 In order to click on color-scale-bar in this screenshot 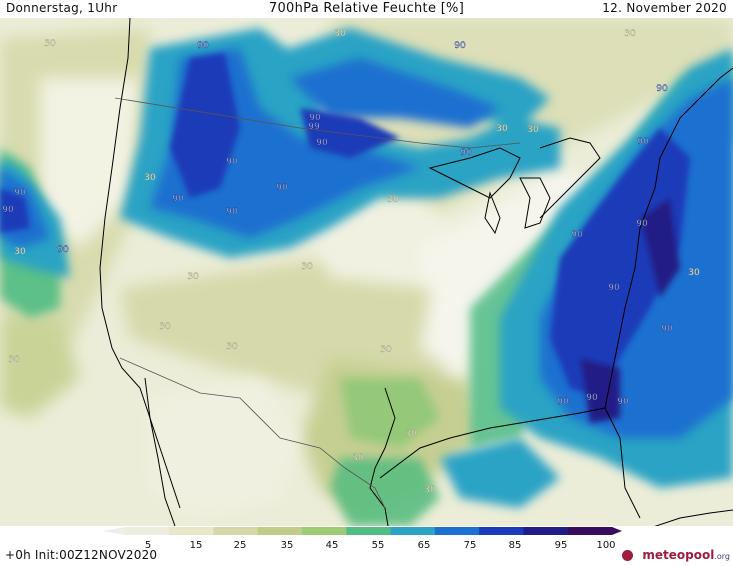, I will do `click(362, 531)`.